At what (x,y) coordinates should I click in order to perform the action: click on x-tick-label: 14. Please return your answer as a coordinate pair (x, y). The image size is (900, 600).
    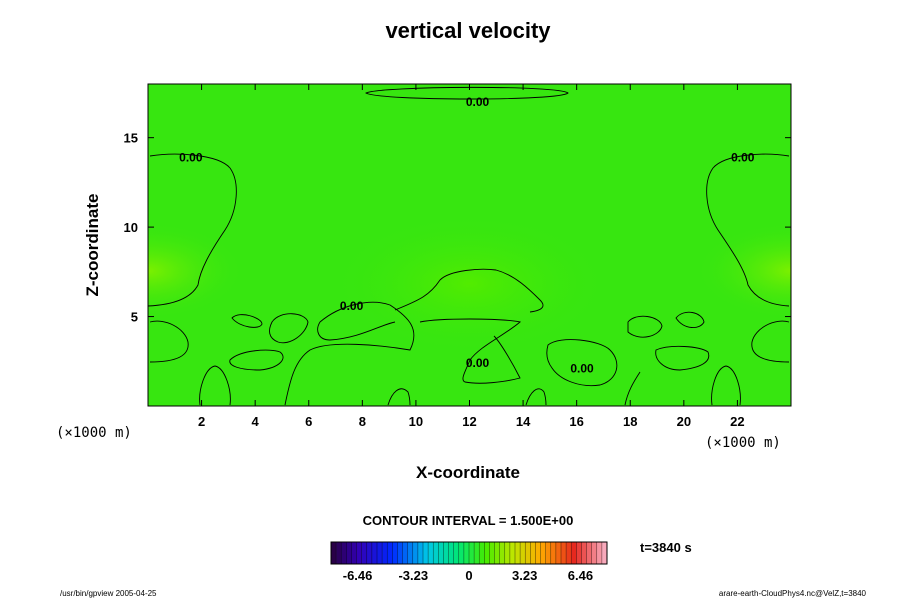
    Looking at the image, I should click on (523, 421).